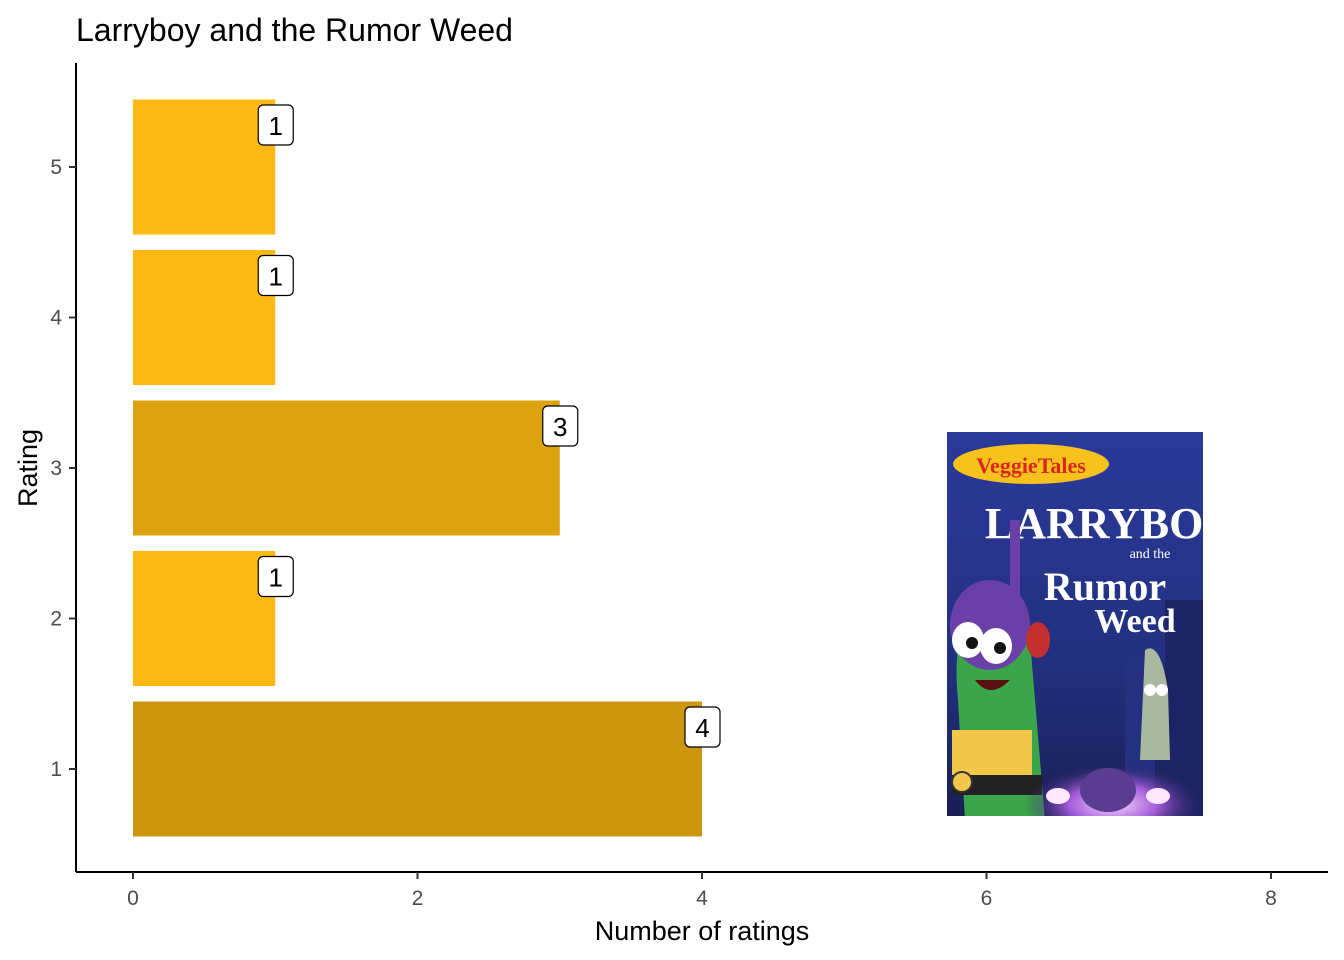  What do you see at coordinates (56, 167) in the screenshot?
I see `y-tick-label: 5` at bounding box center [56, 167].